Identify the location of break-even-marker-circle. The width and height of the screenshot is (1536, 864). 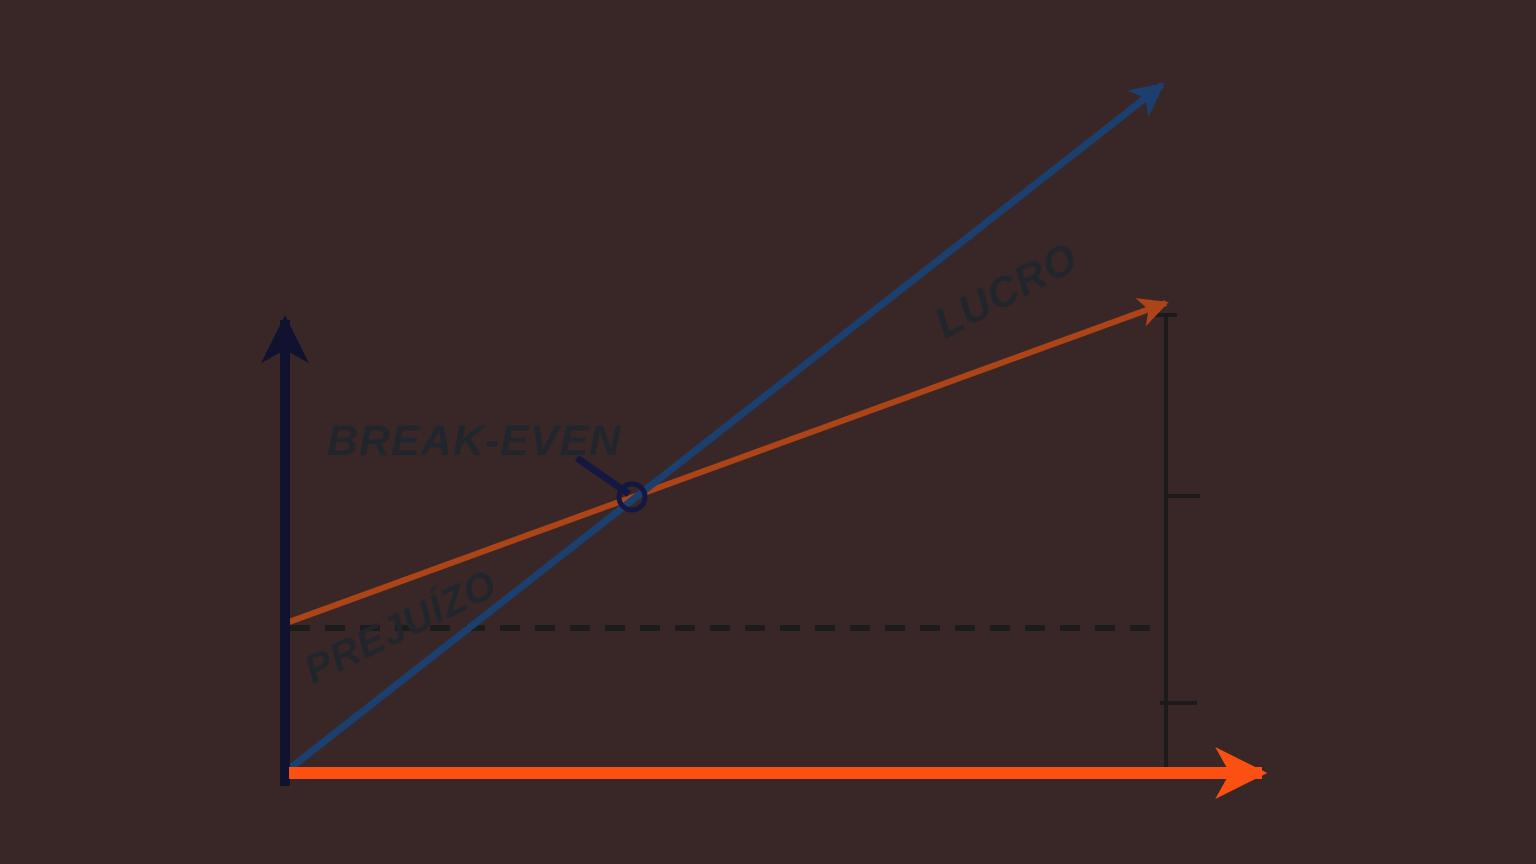
(632, 497).